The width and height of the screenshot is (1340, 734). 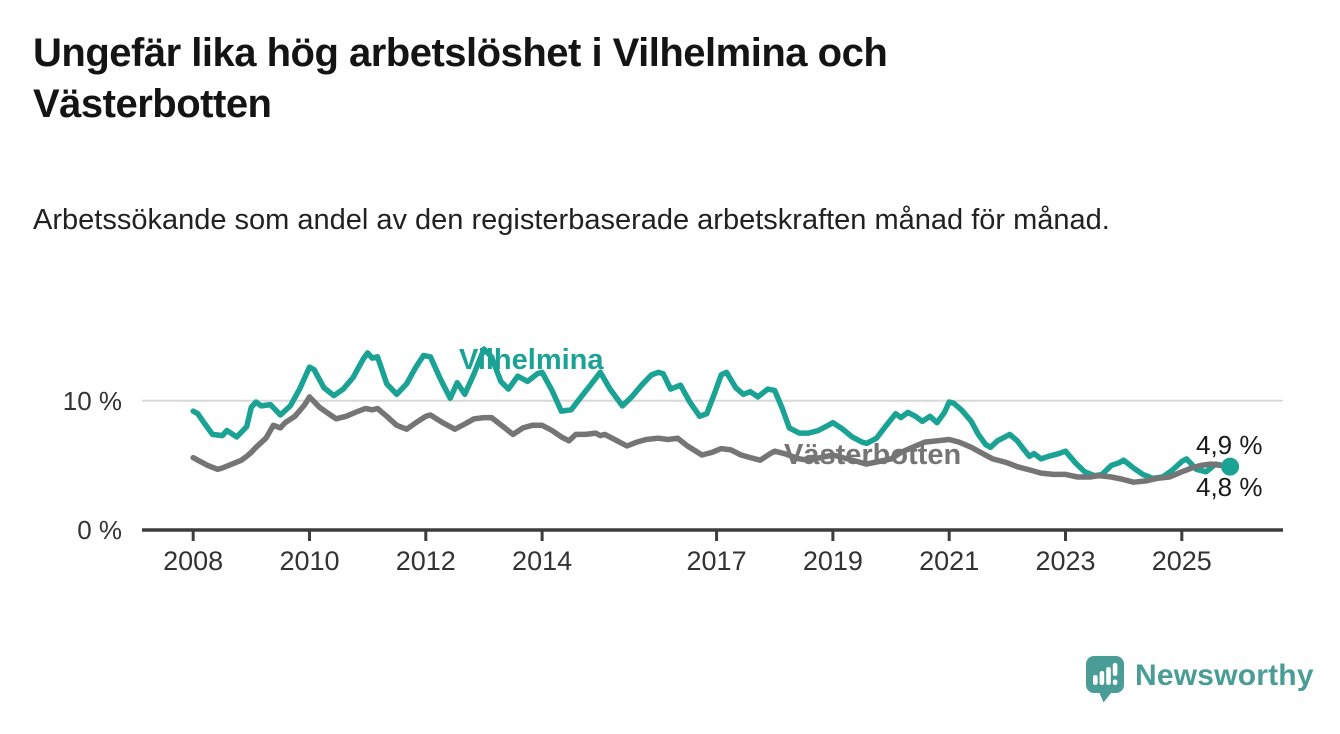 What do you see at coordinates (1224, 675) in the screenshot?
I see `brand-name: Newsworthy` at bounding box center [1224, 675].